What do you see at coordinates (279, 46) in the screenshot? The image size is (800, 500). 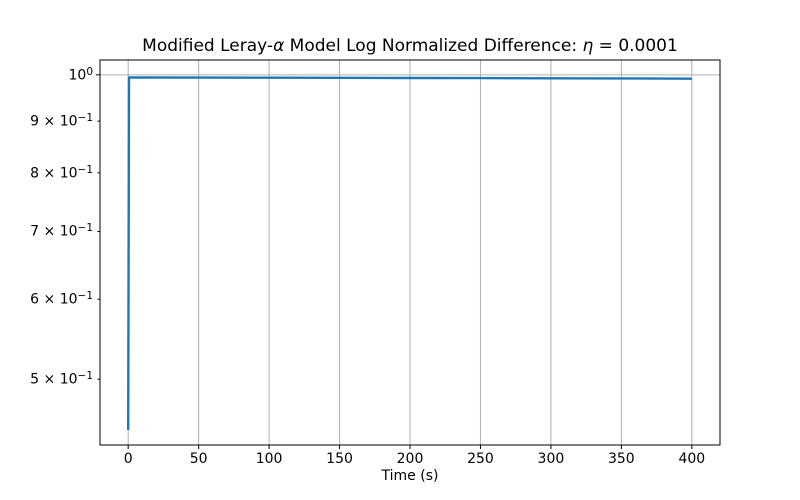 I see `title-math-symbol: α` at bounding box center [279, 46].